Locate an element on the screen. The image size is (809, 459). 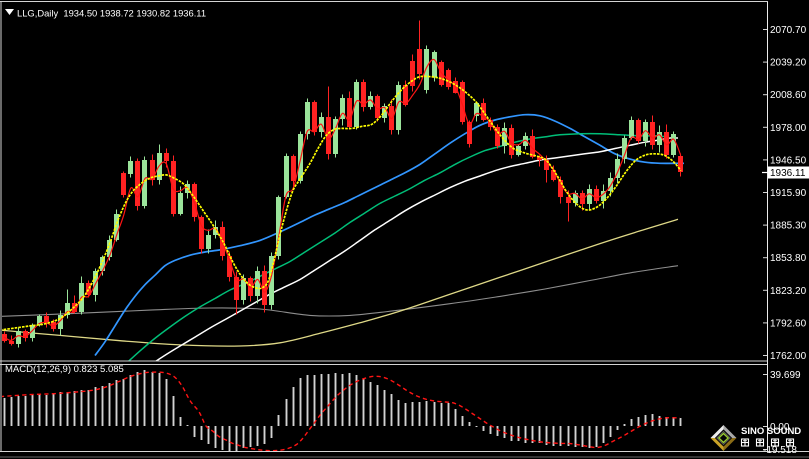
svg-text: SINO SOUND is located at coordinates (771, 431).